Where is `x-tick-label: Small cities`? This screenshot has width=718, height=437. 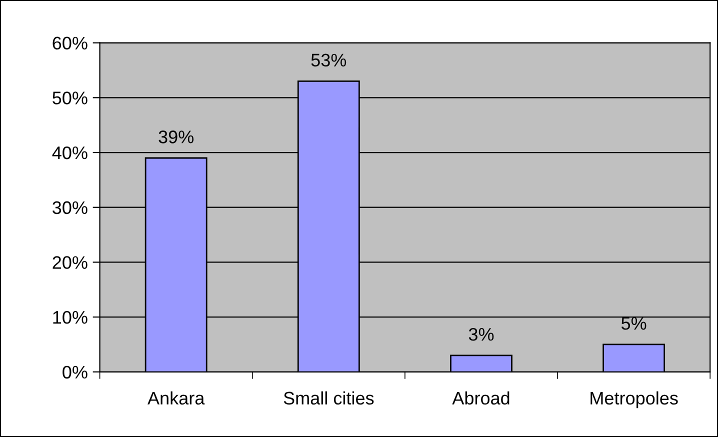 x-tick-label: Small cities is located at coordinates (329, 398).